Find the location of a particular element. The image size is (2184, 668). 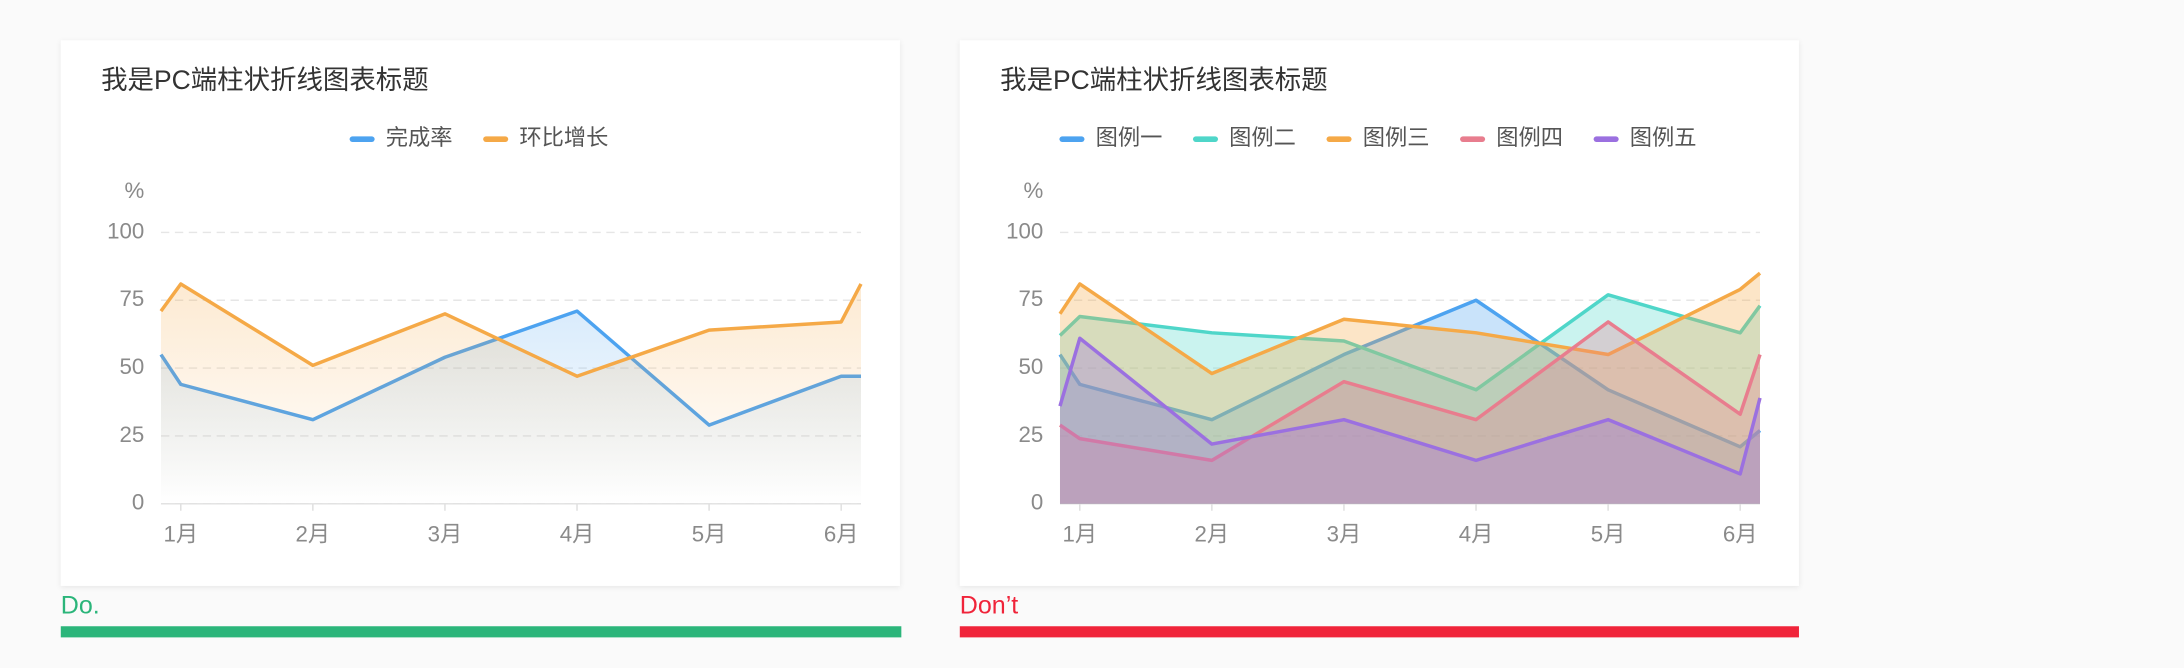

legend-label: 环比增长 is located at coordinates (563, 137).